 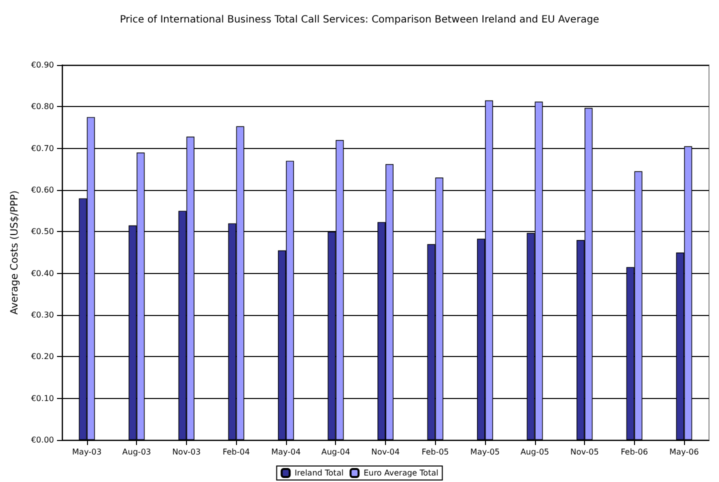 I want to click on chart-title: Price of International Business Total Call Services: Comparison Between Ireland and EU Average, so click(x=360, y=20).